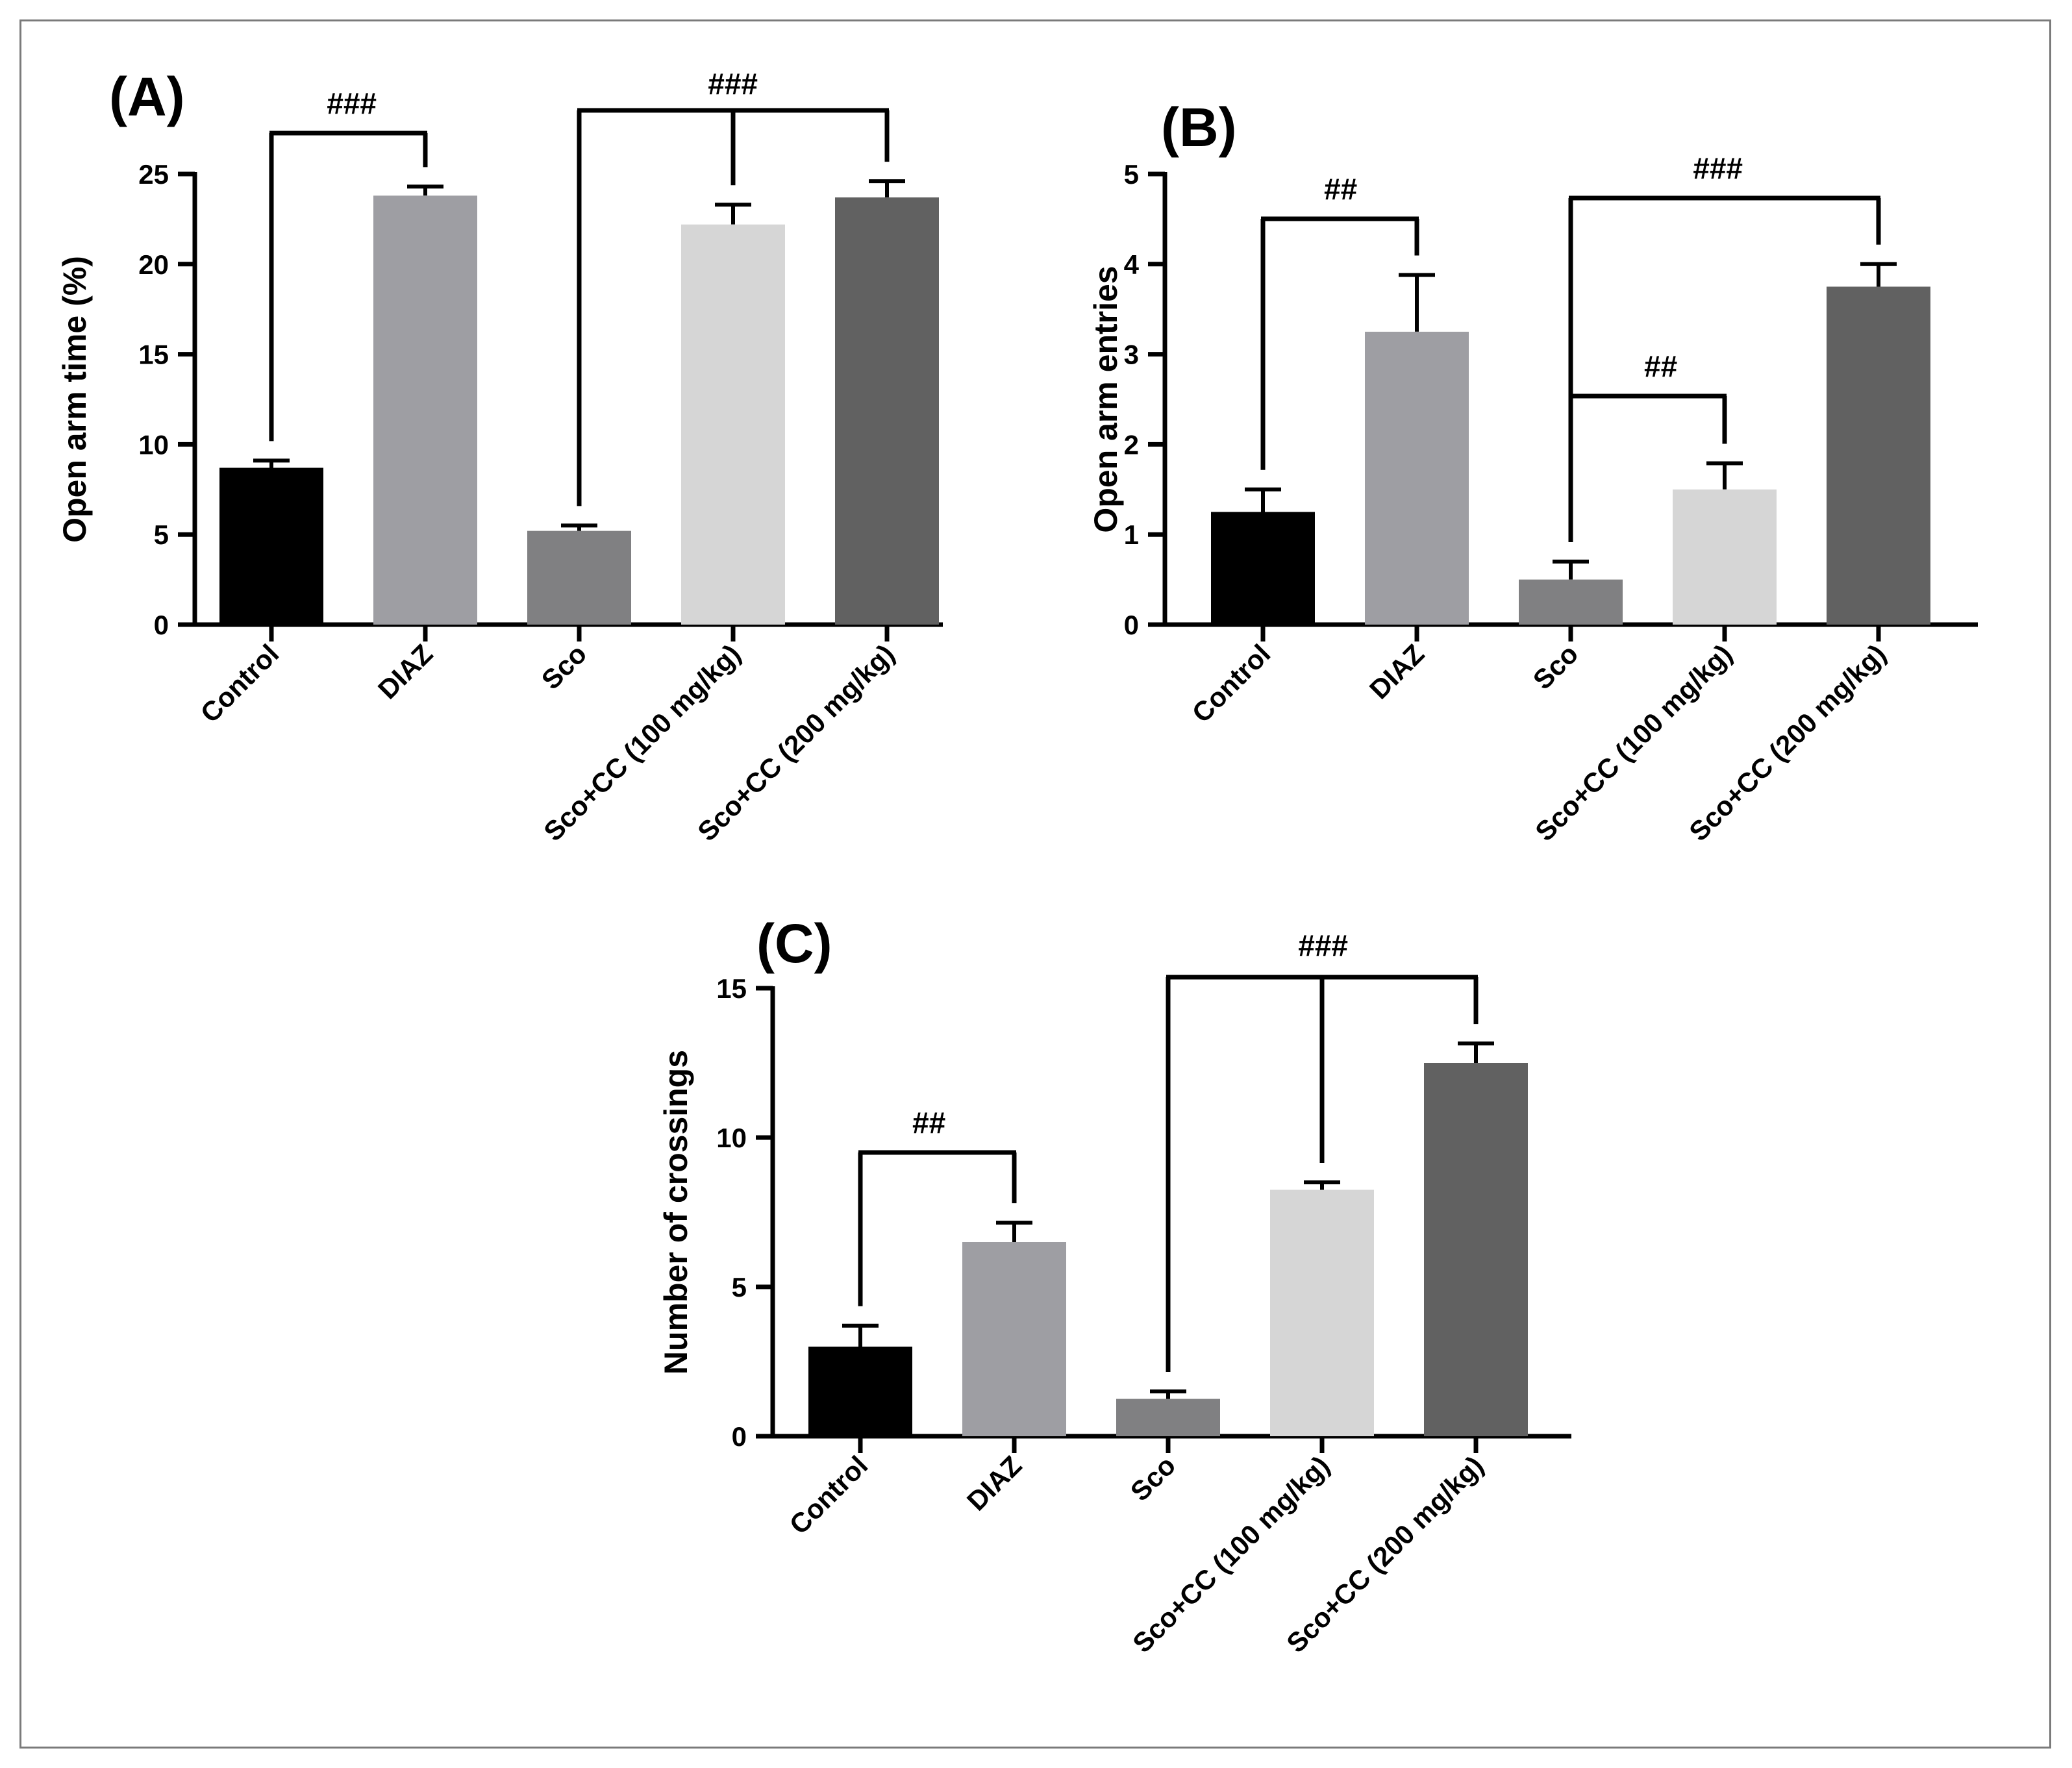  I want to click on y-axis-title: Open arm time (%), so click(74, 399).